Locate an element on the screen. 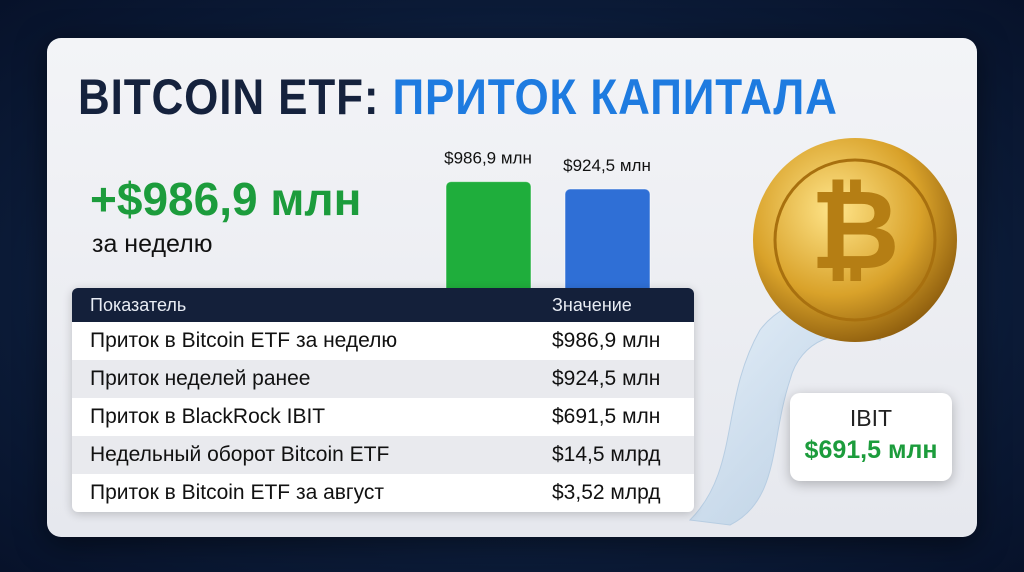 The width and height of the screenshot is (1024, 572). table-cell: $691,5 млн is located at coordinates (606, 416).